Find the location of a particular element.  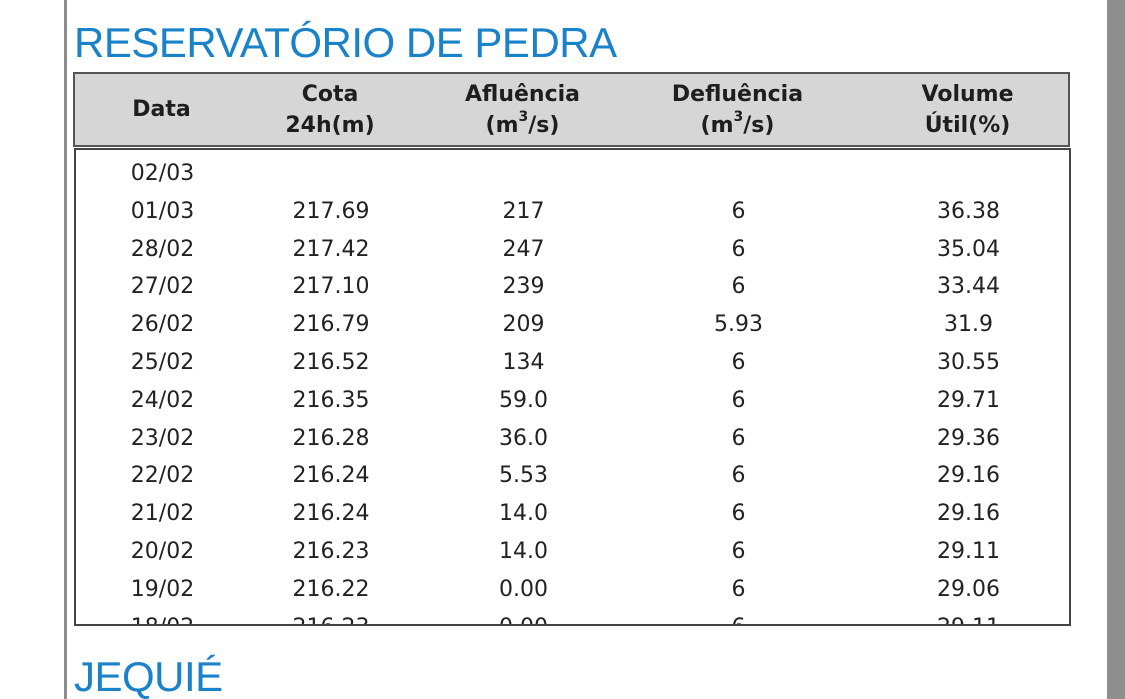

header-label: Afluência is located at coordinates (522, 94).